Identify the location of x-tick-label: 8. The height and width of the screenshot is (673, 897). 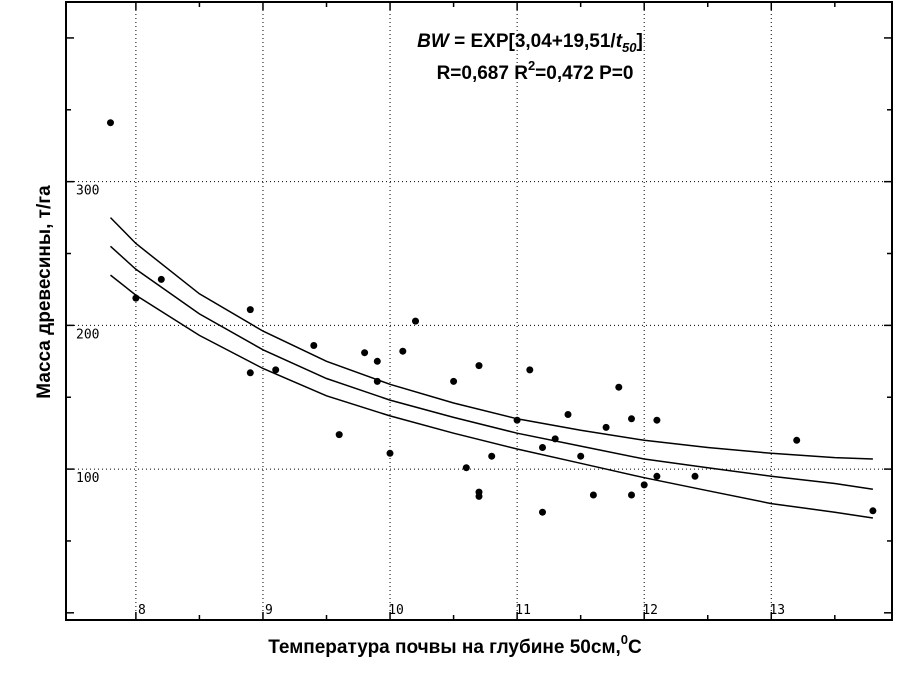
(142, 610).